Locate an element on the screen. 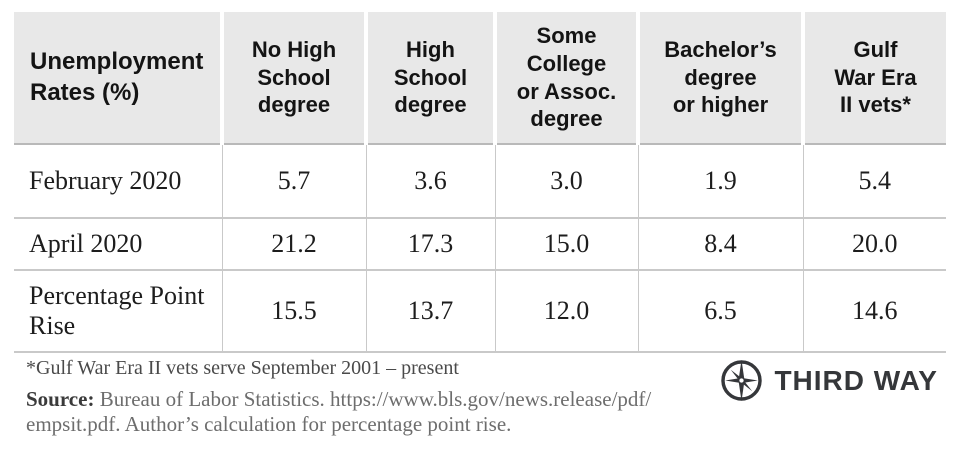 Image resolution: width=960 pixels, height=449 pixels. cell-value: 15.0 is located at coordinates (567, 244).